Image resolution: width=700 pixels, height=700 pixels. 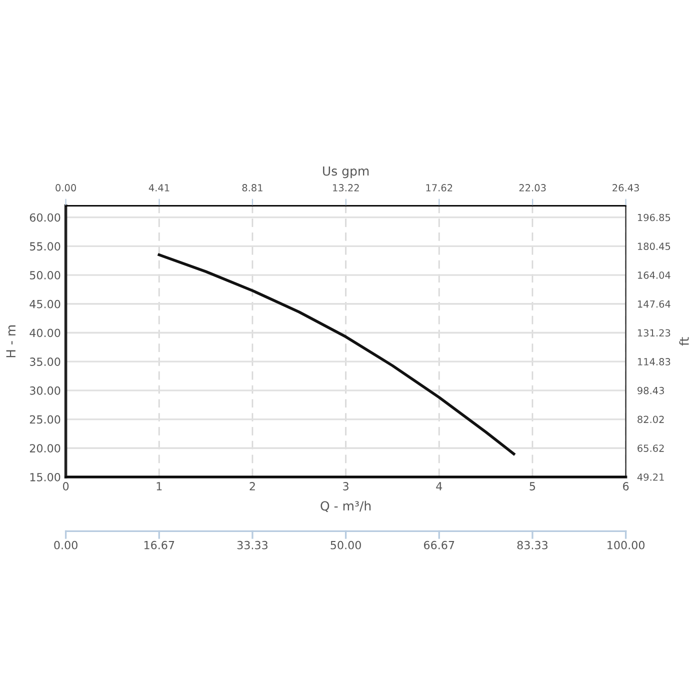 I want to click on x2-tick-label: 26.43, so click(x=625, y=188).